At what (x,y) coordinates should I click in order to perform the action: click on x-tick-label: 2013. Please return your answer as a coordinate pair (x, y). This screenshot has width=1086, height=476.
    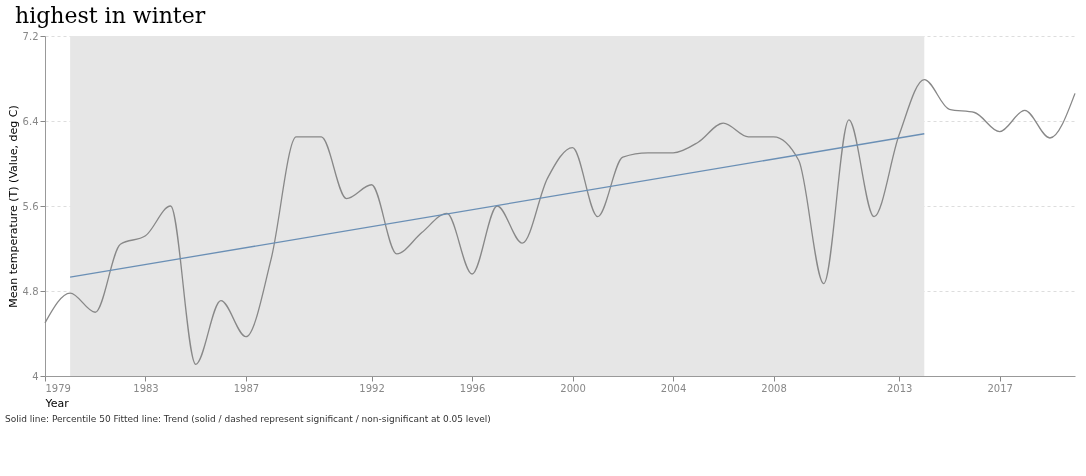
    Looking at the image, I should click on (899, 388).